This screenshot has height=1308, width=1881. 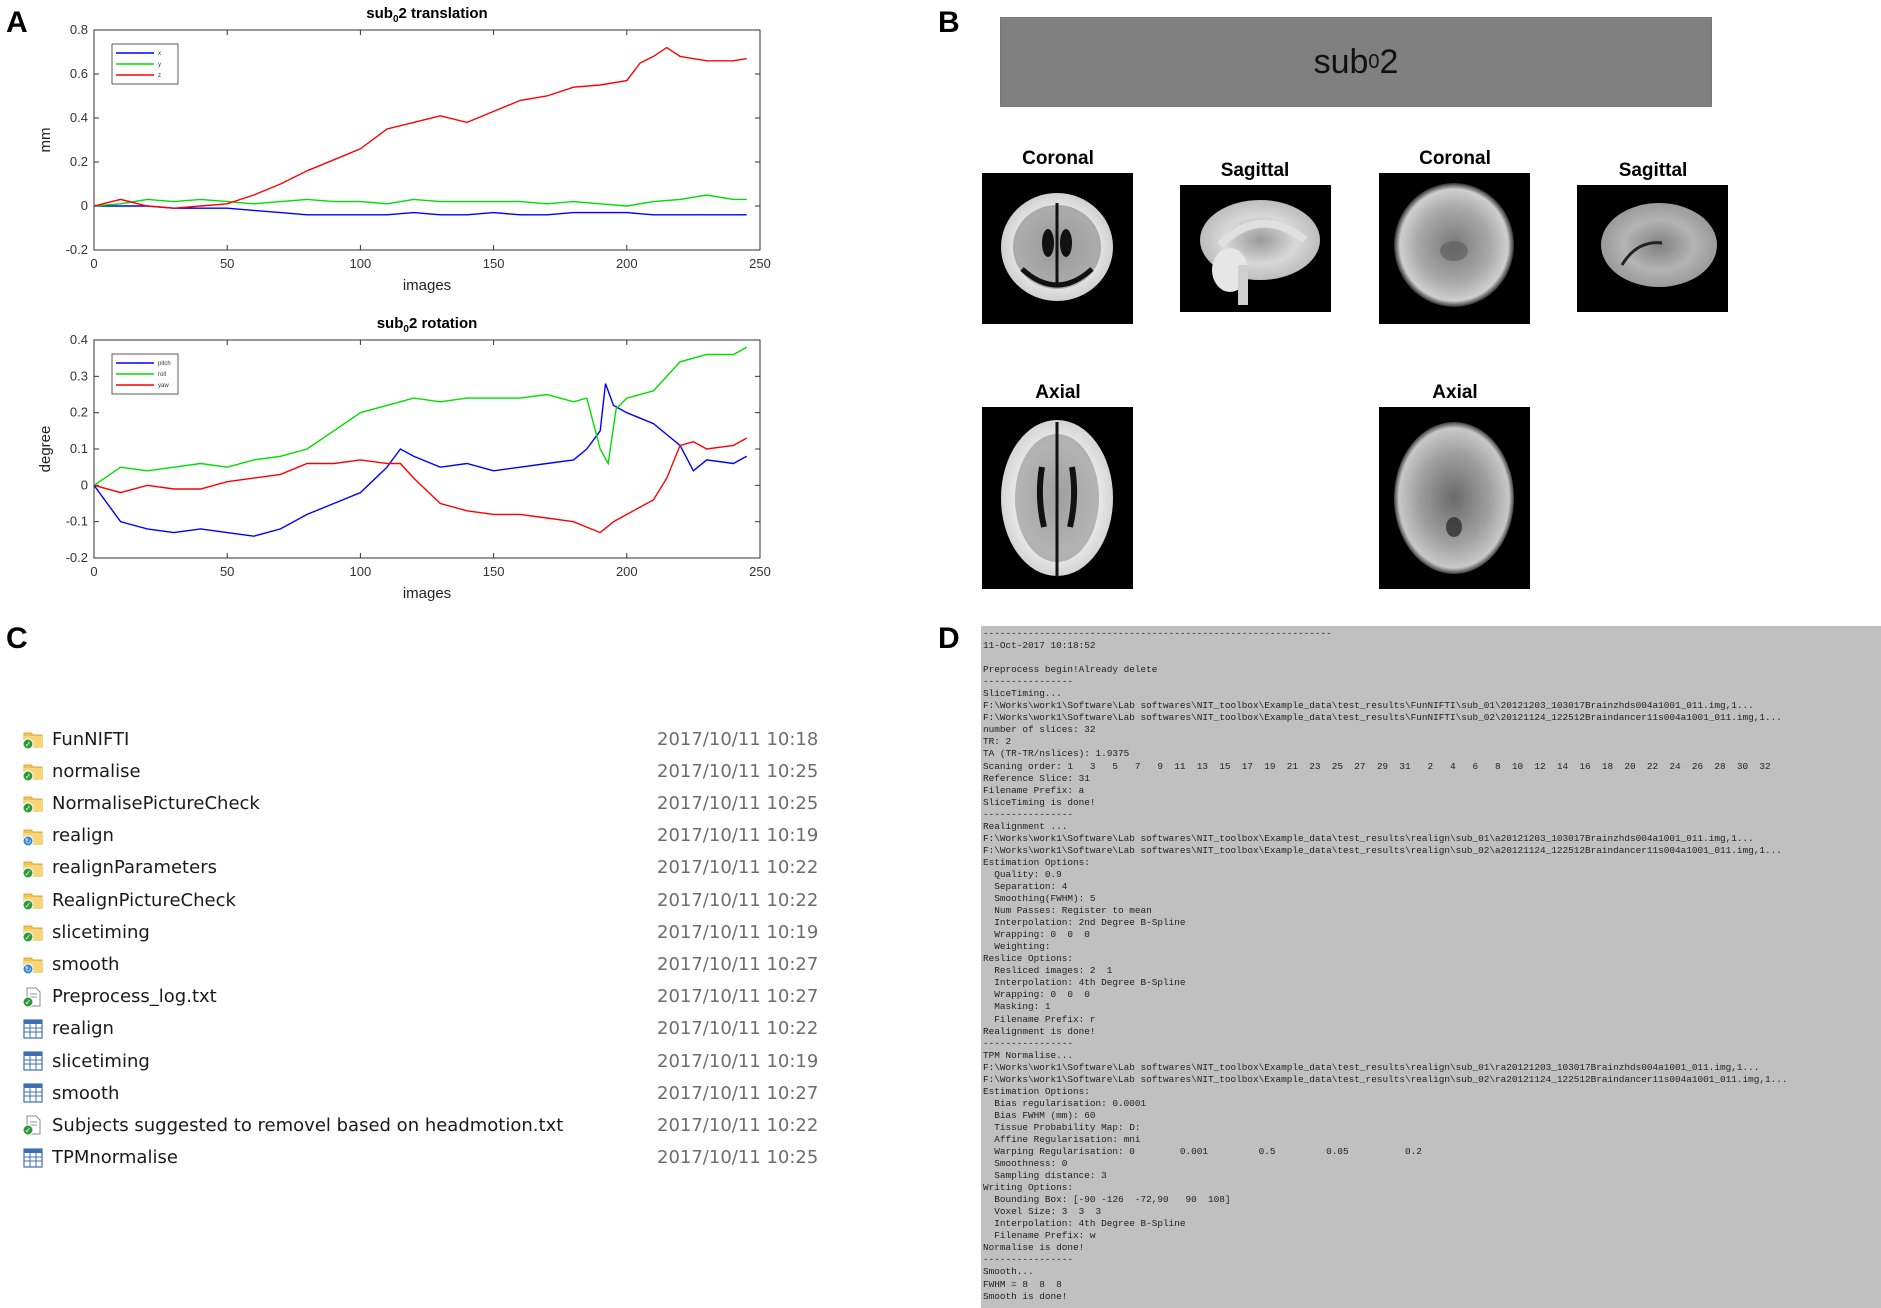 What do you see at coordinates (1057, 277) in the screenshot?
I see `temporal-lobe-gap` at bounding box center [1057, 277].